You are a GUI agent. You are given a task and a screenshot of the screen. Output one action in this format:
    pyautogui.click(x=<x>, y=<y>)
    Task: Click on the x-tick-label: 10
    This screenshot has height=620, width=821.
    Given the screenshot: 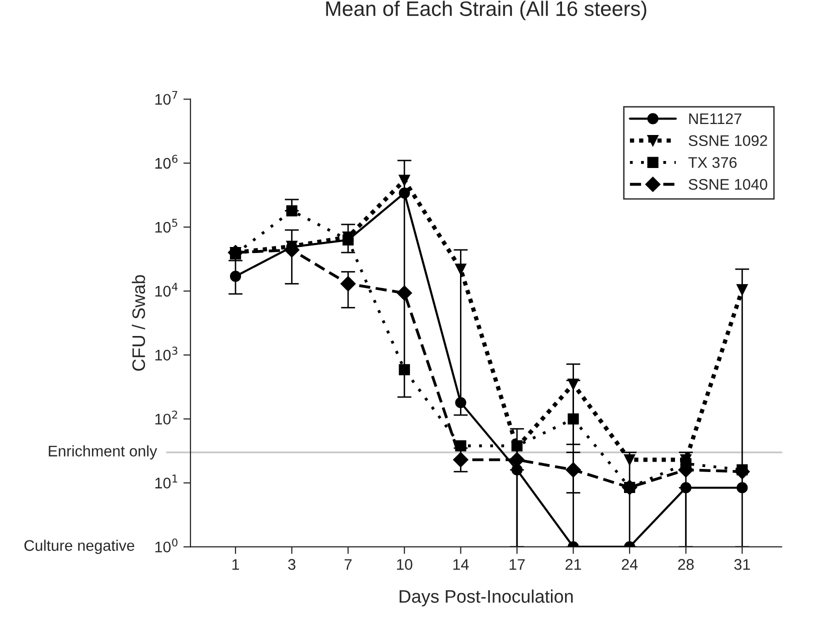 What is the action you would take?
    pyautogui.click(x=404, y=564)
    